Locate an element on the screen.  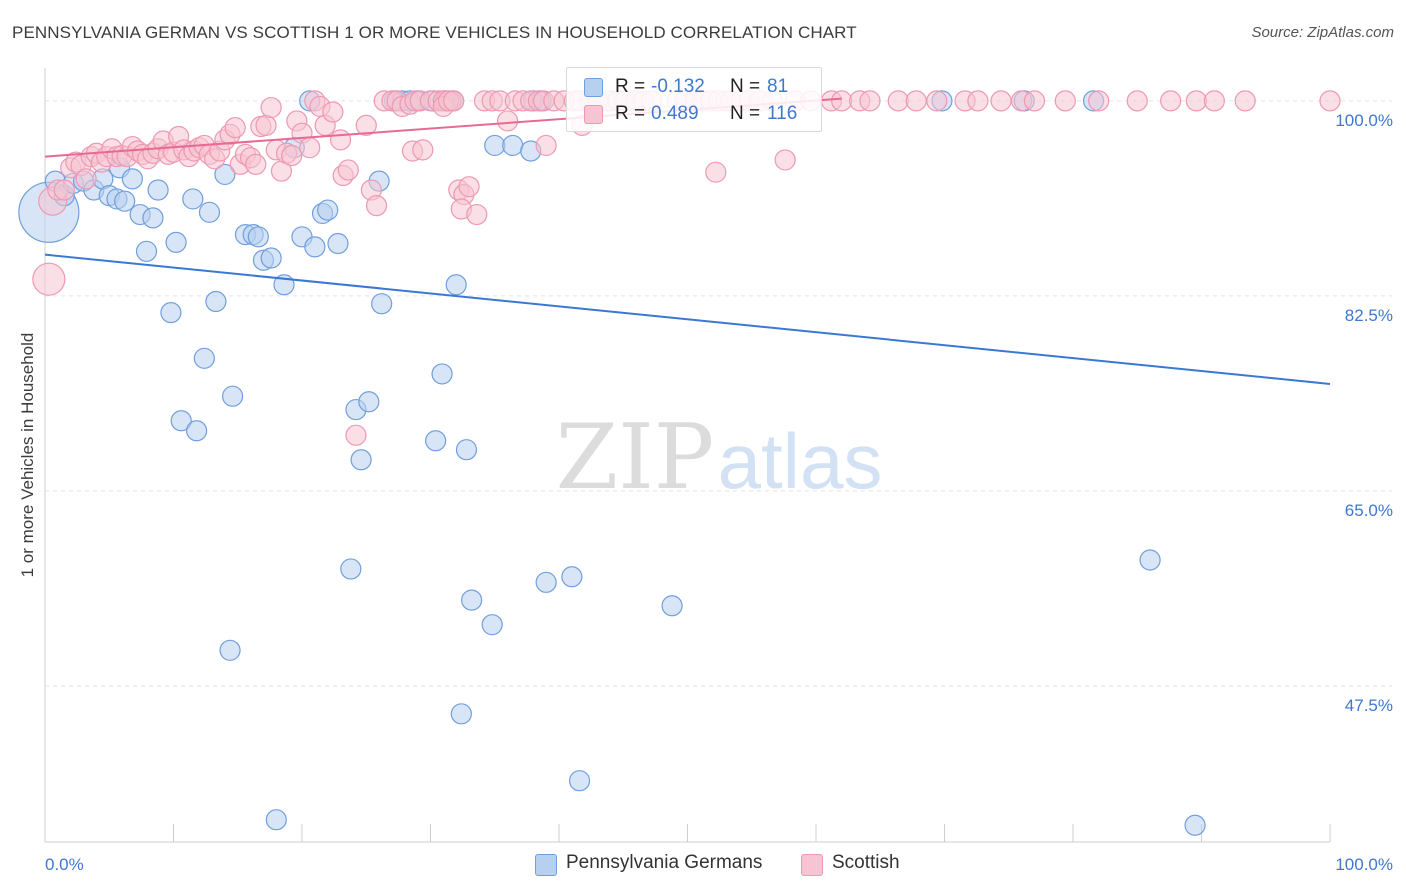
watermark-atlas: atlas is located at coordinates (800, 461).